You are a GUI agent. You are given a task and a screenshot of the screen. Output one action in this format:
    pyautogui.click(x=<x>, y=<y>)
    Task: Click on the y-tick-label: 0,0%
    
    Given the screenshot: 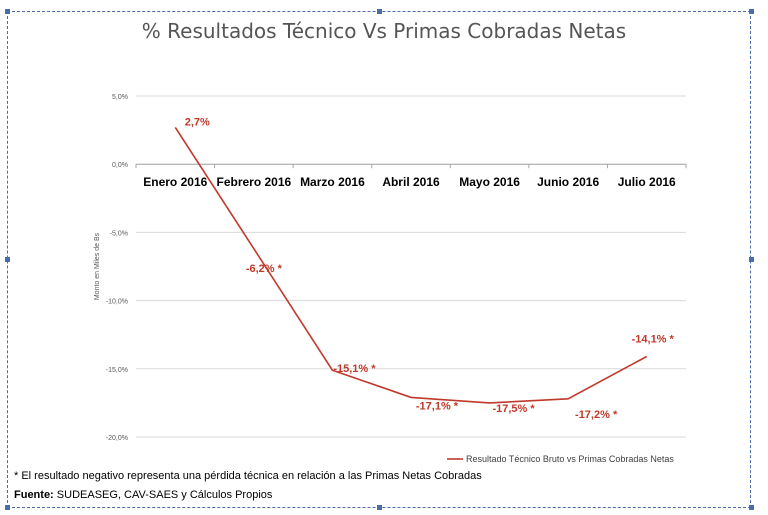 What is the action you would take?
    pyautogui.click(x=120, y=165)
    